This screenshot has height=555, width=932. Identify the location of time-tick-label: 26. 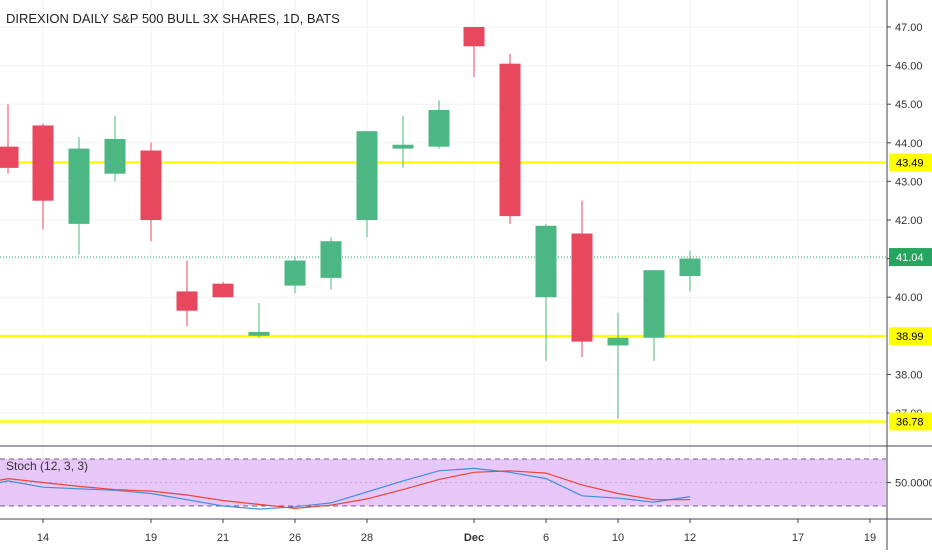
(295, 538).